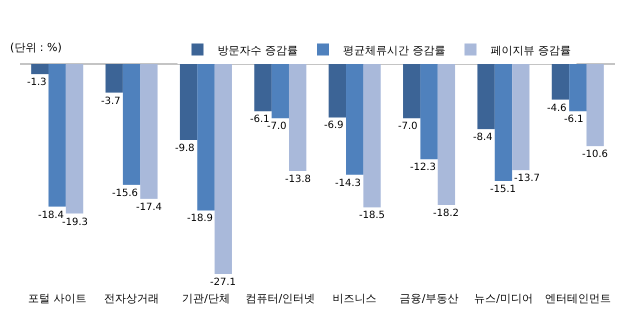 Image resolution: width=630 pixels, height=335 pixels. I want to click on data-label: -9.8, so click(185, 148).